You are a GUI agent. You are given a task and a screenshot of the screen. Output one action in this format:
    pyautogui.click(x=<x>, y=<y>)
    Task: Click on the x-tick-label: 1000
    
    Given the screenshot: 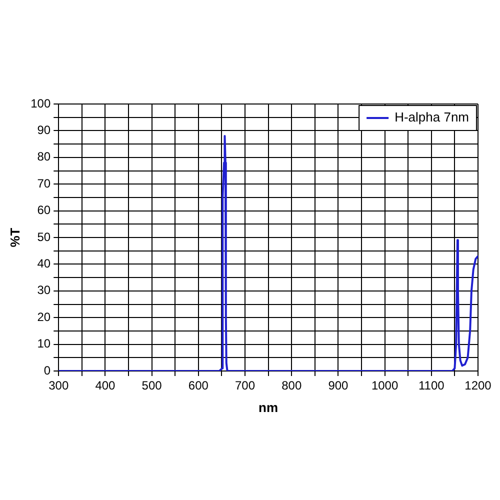 What is the action you would take?
    pyautogui.click(x=384, y=385)
    